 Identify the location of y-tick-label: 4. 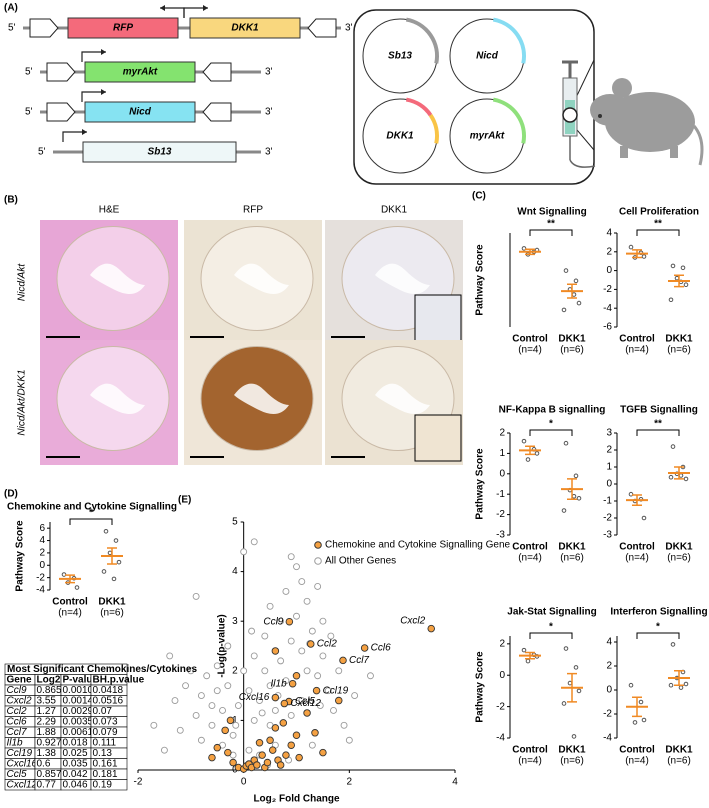
(235, 571).